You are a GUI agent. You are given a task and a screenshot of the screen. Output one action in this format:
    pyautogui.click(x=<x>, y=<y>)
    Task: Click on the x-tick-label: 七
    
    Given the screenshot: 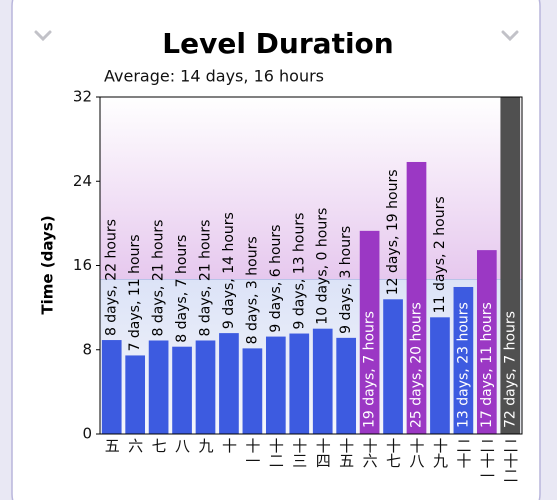 What is the action you would take?
    pyautogui.click(x=159, y=445)
    